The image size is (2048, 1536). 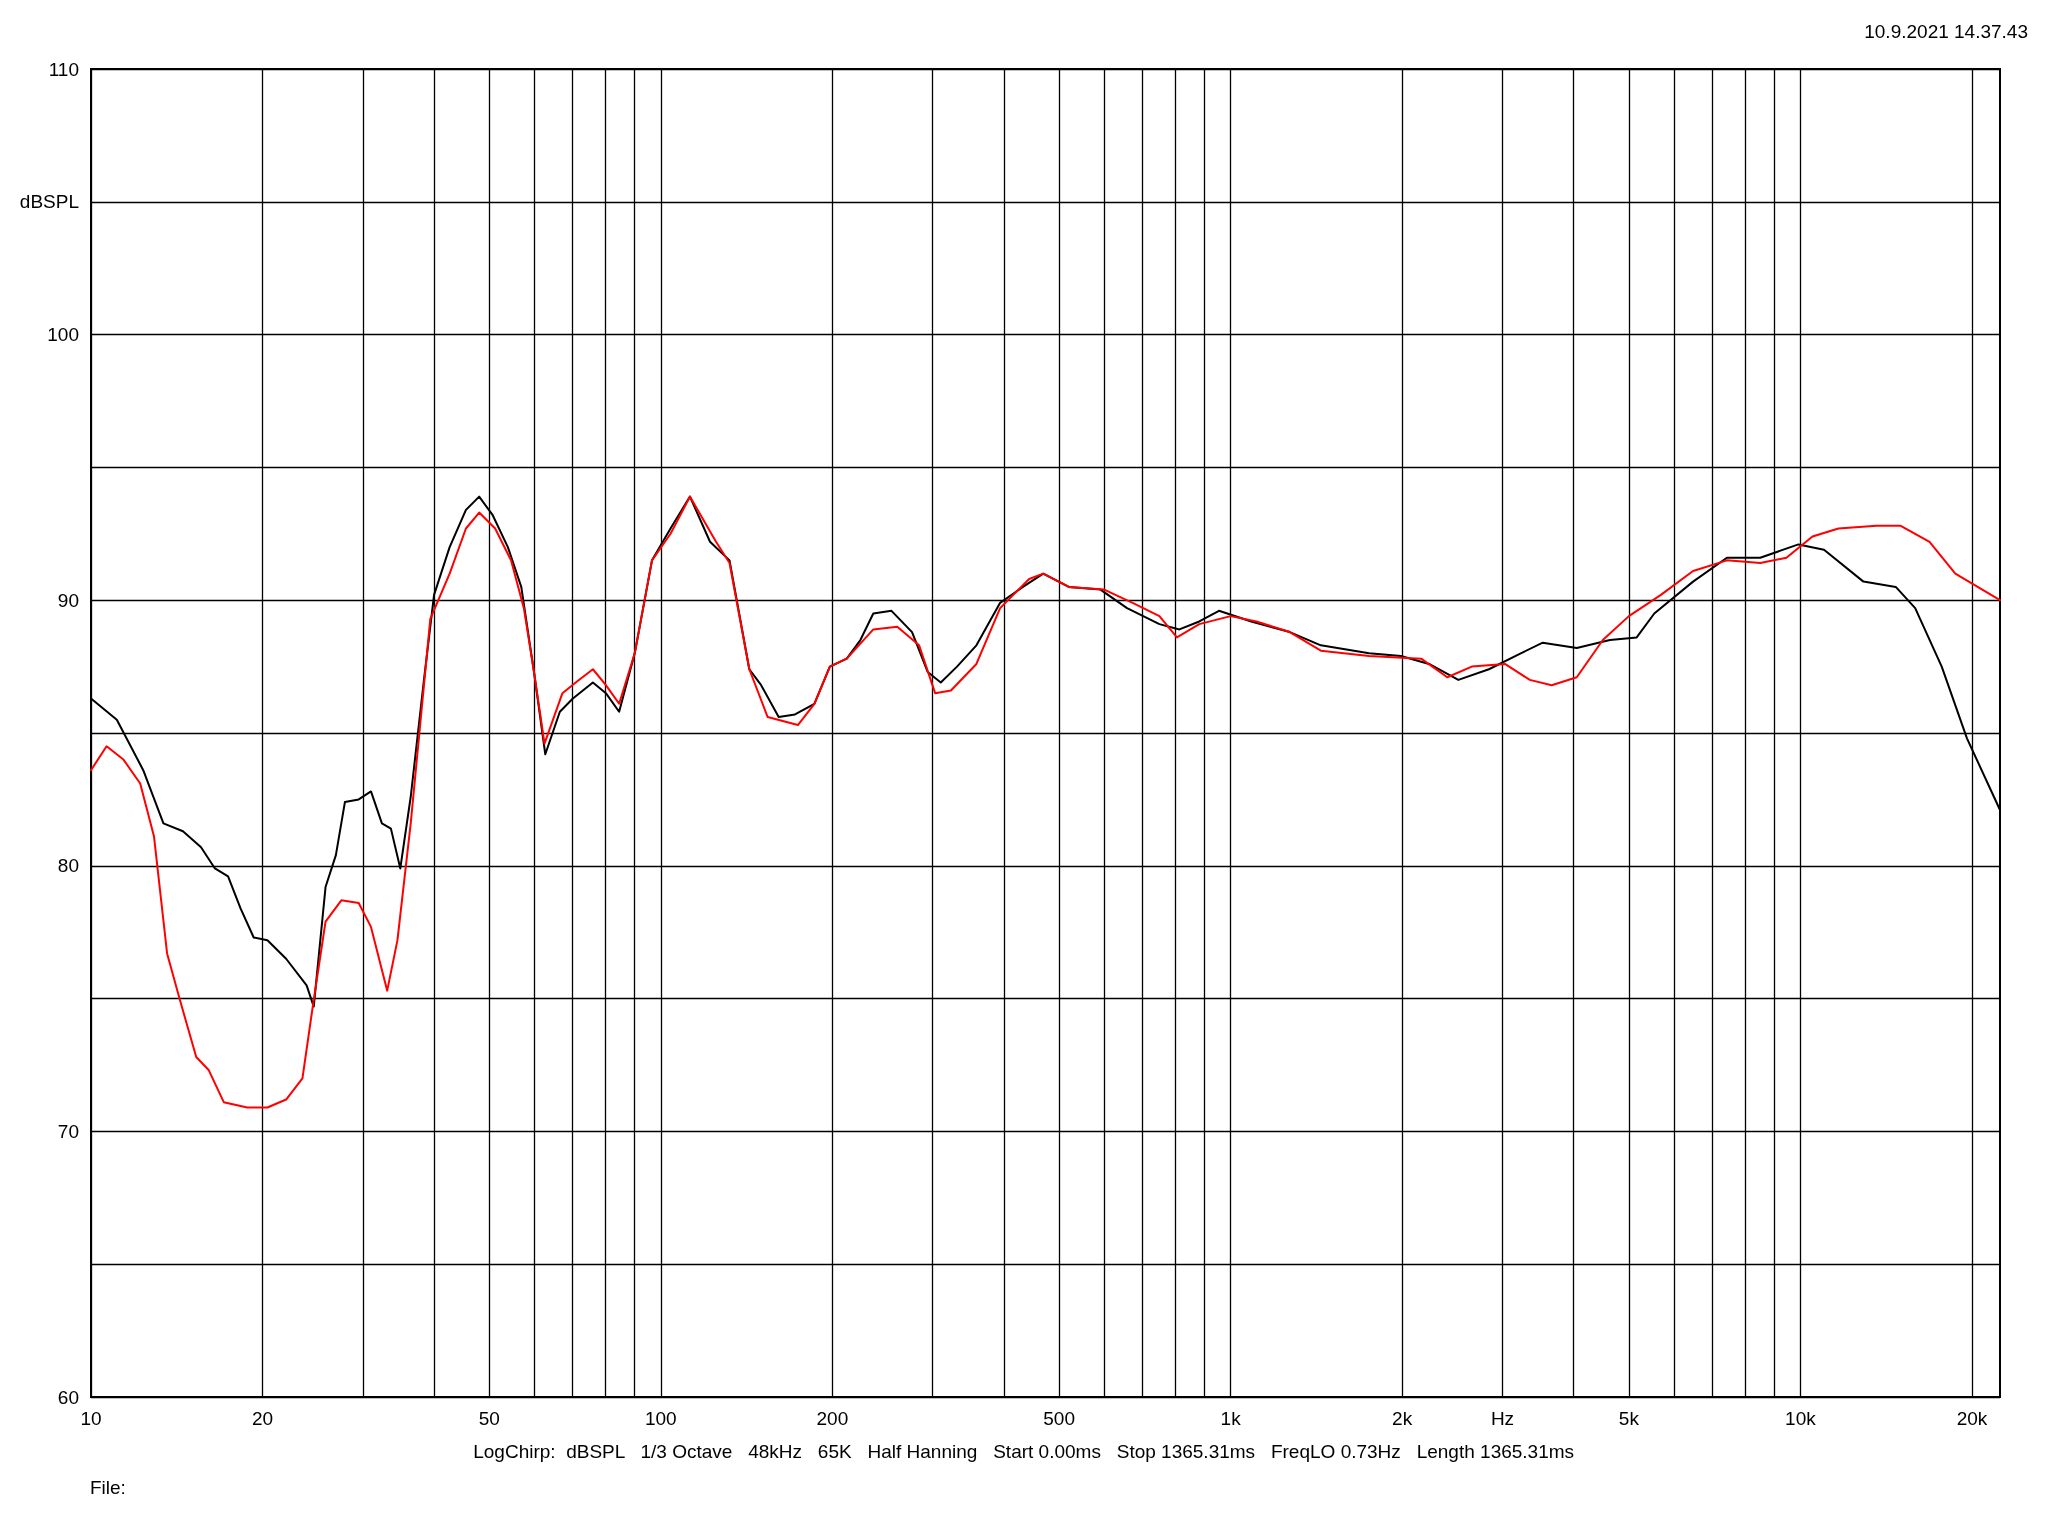 I want to click on text: File:, so click(x=108, y=1487).